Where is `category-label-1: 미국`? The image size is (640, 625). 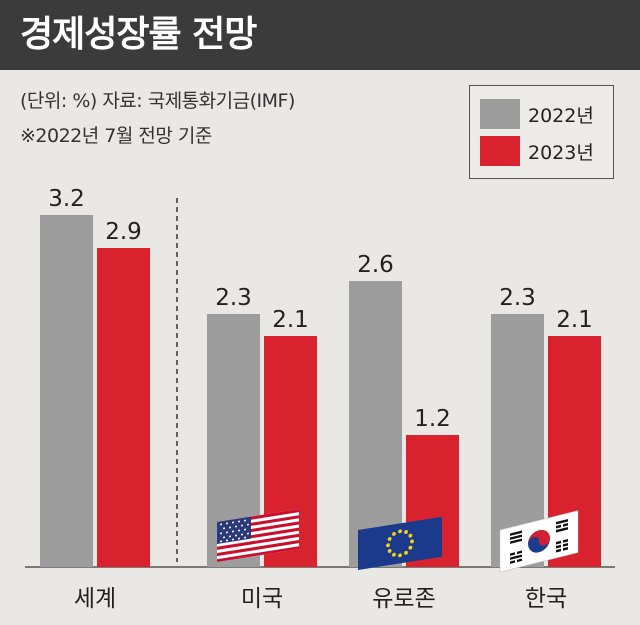 category-label-1: 미국 is located at coordinates (262, 599).